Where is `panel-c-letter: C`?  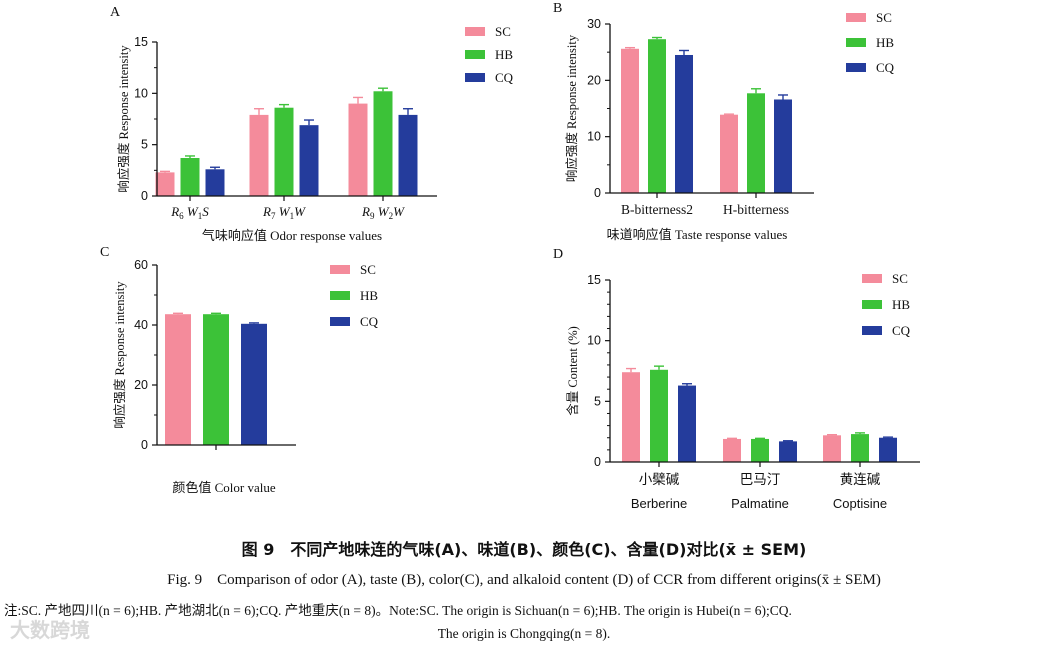
panel-c-letter: C is located at coordinates (104, 252).